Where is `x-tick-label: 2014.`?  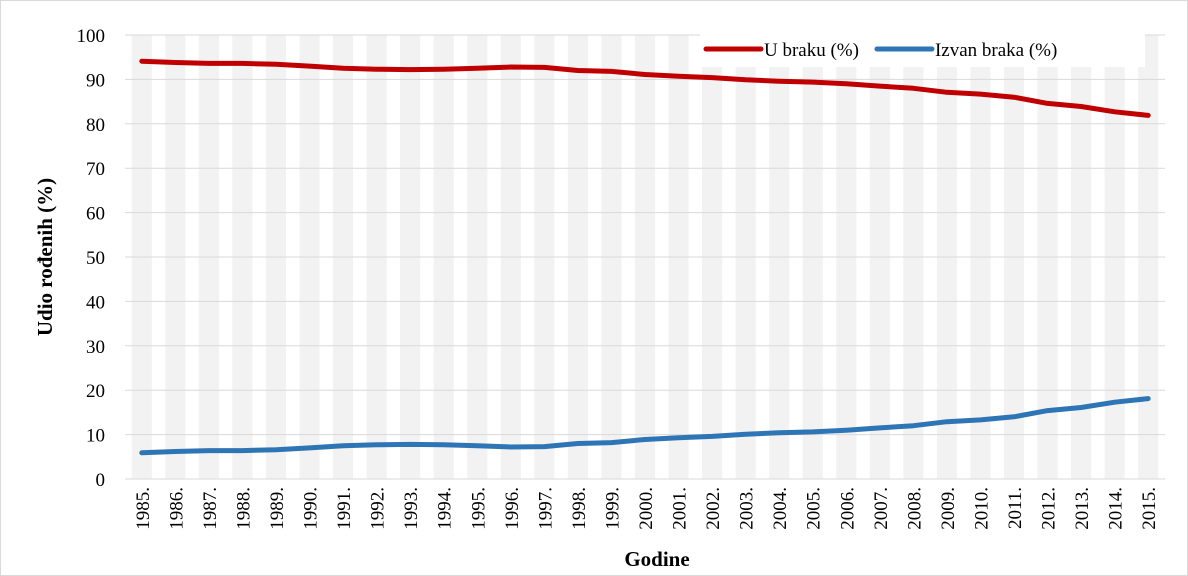 x-tick-label: 2014. is located at coordinates (1116, 508).